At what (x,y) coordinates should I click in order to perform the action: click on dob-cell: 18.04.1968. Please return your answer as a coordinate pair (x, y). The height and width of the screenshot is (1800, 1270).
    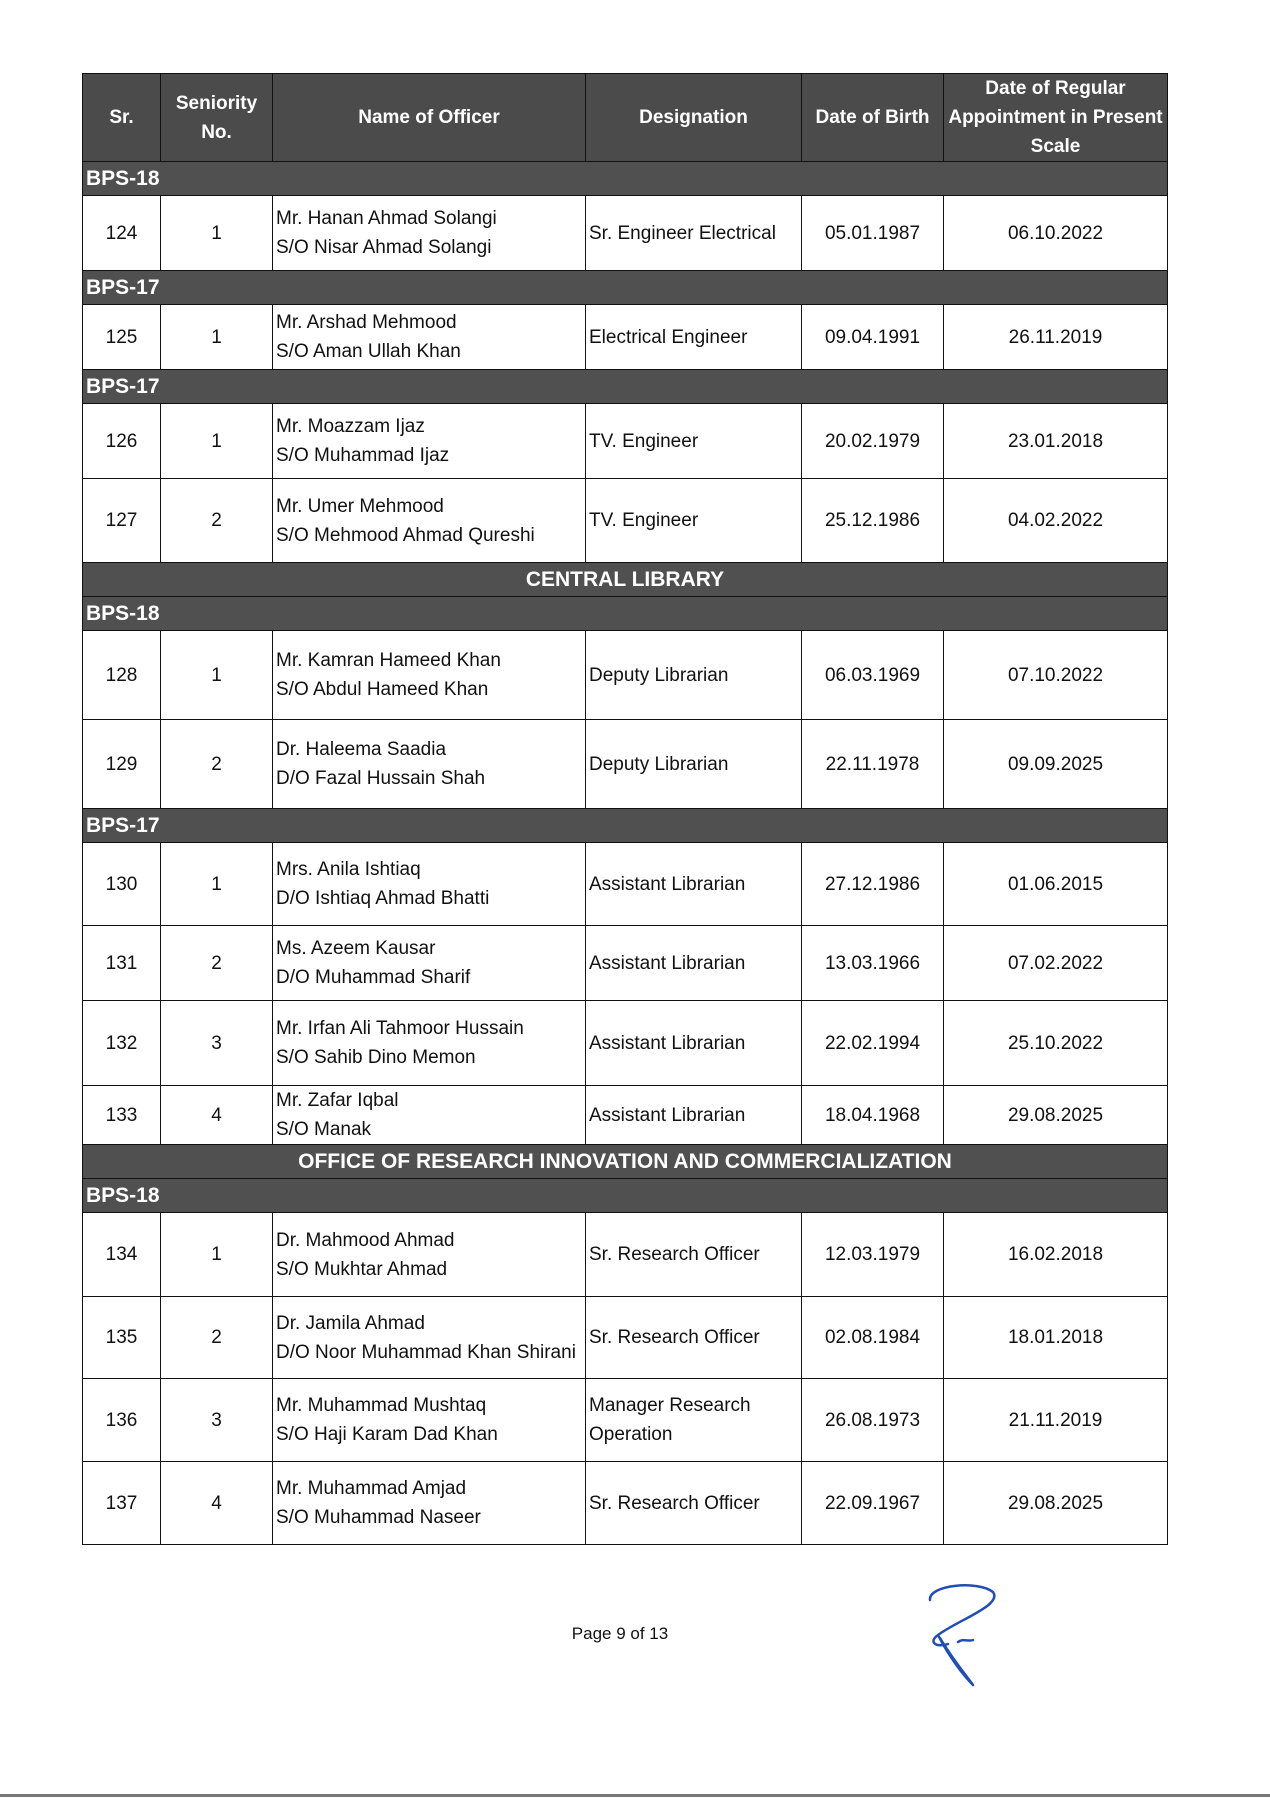
    Looking at the image, I should click on (872, 1115).